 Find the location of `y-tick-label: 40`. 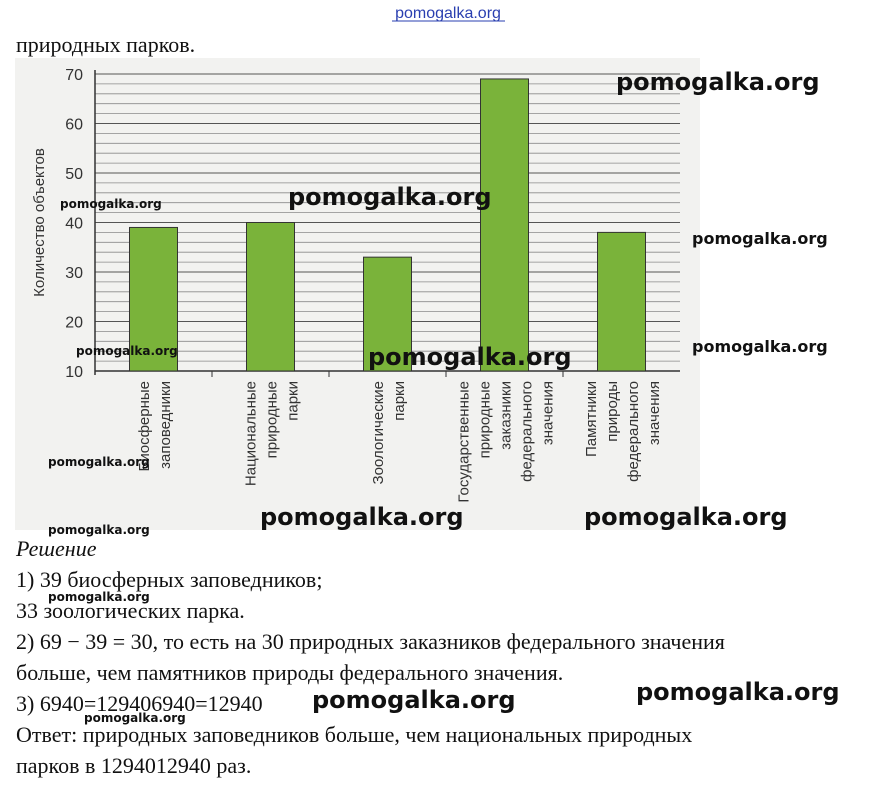

y-tick-label: 40 is located at coordinates (74, 224).